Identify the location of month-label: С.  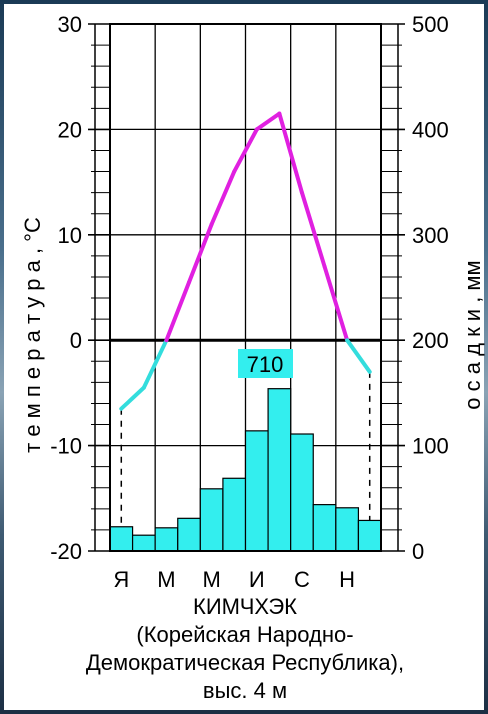
(302, 579).